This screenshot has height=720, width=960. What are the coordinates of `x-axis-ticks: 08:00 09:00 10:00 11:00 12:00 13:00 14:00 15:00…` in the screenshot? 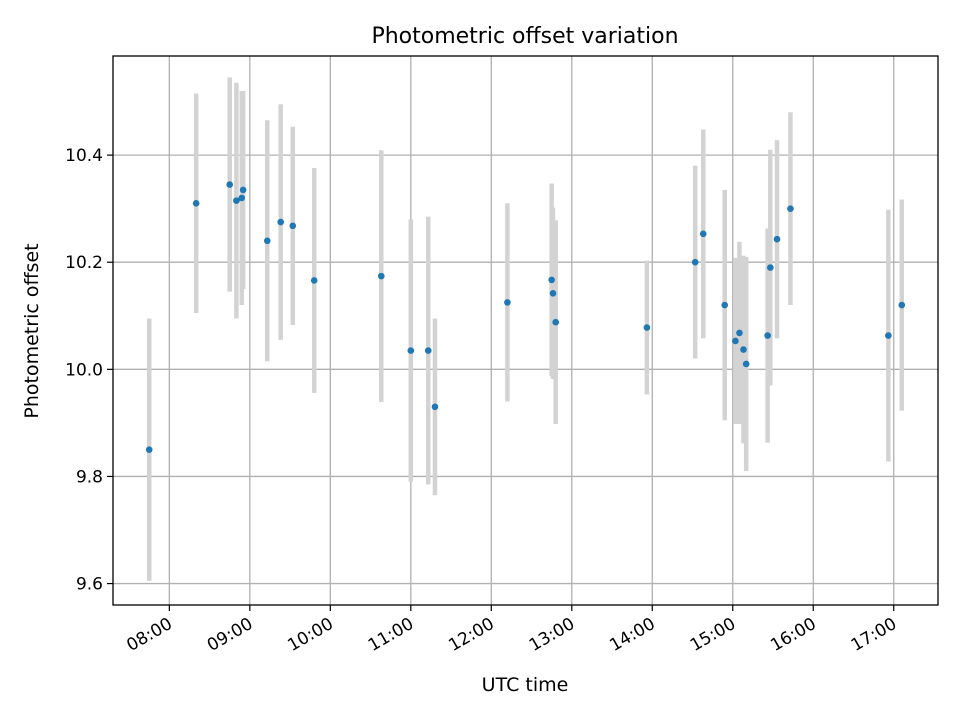 It's located at (511, 630).